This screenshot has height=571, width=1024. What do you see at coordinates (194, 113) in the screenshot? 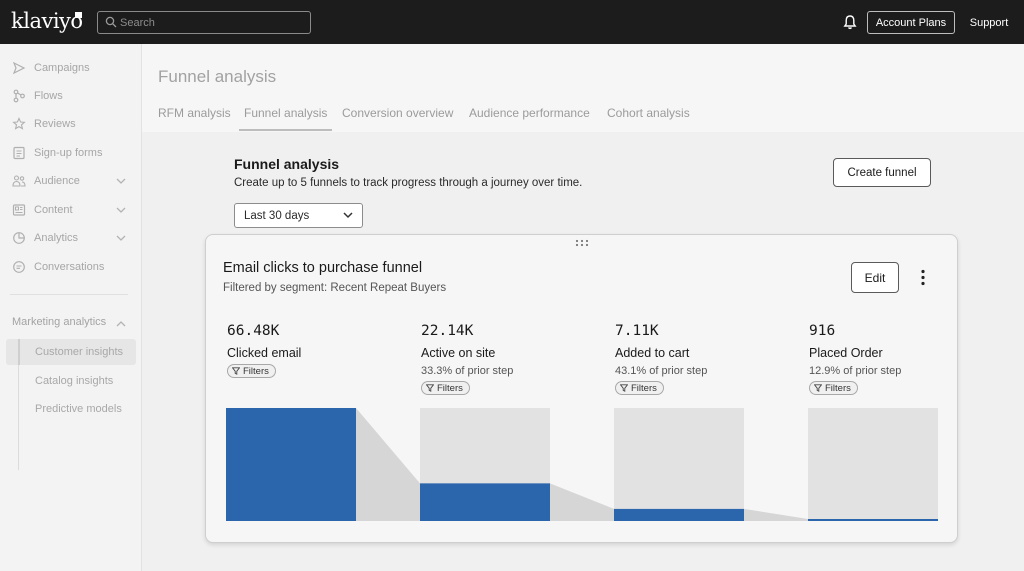
I see `tab-rfm-analysis: RFM analysis` at bounding box center [194, 113].